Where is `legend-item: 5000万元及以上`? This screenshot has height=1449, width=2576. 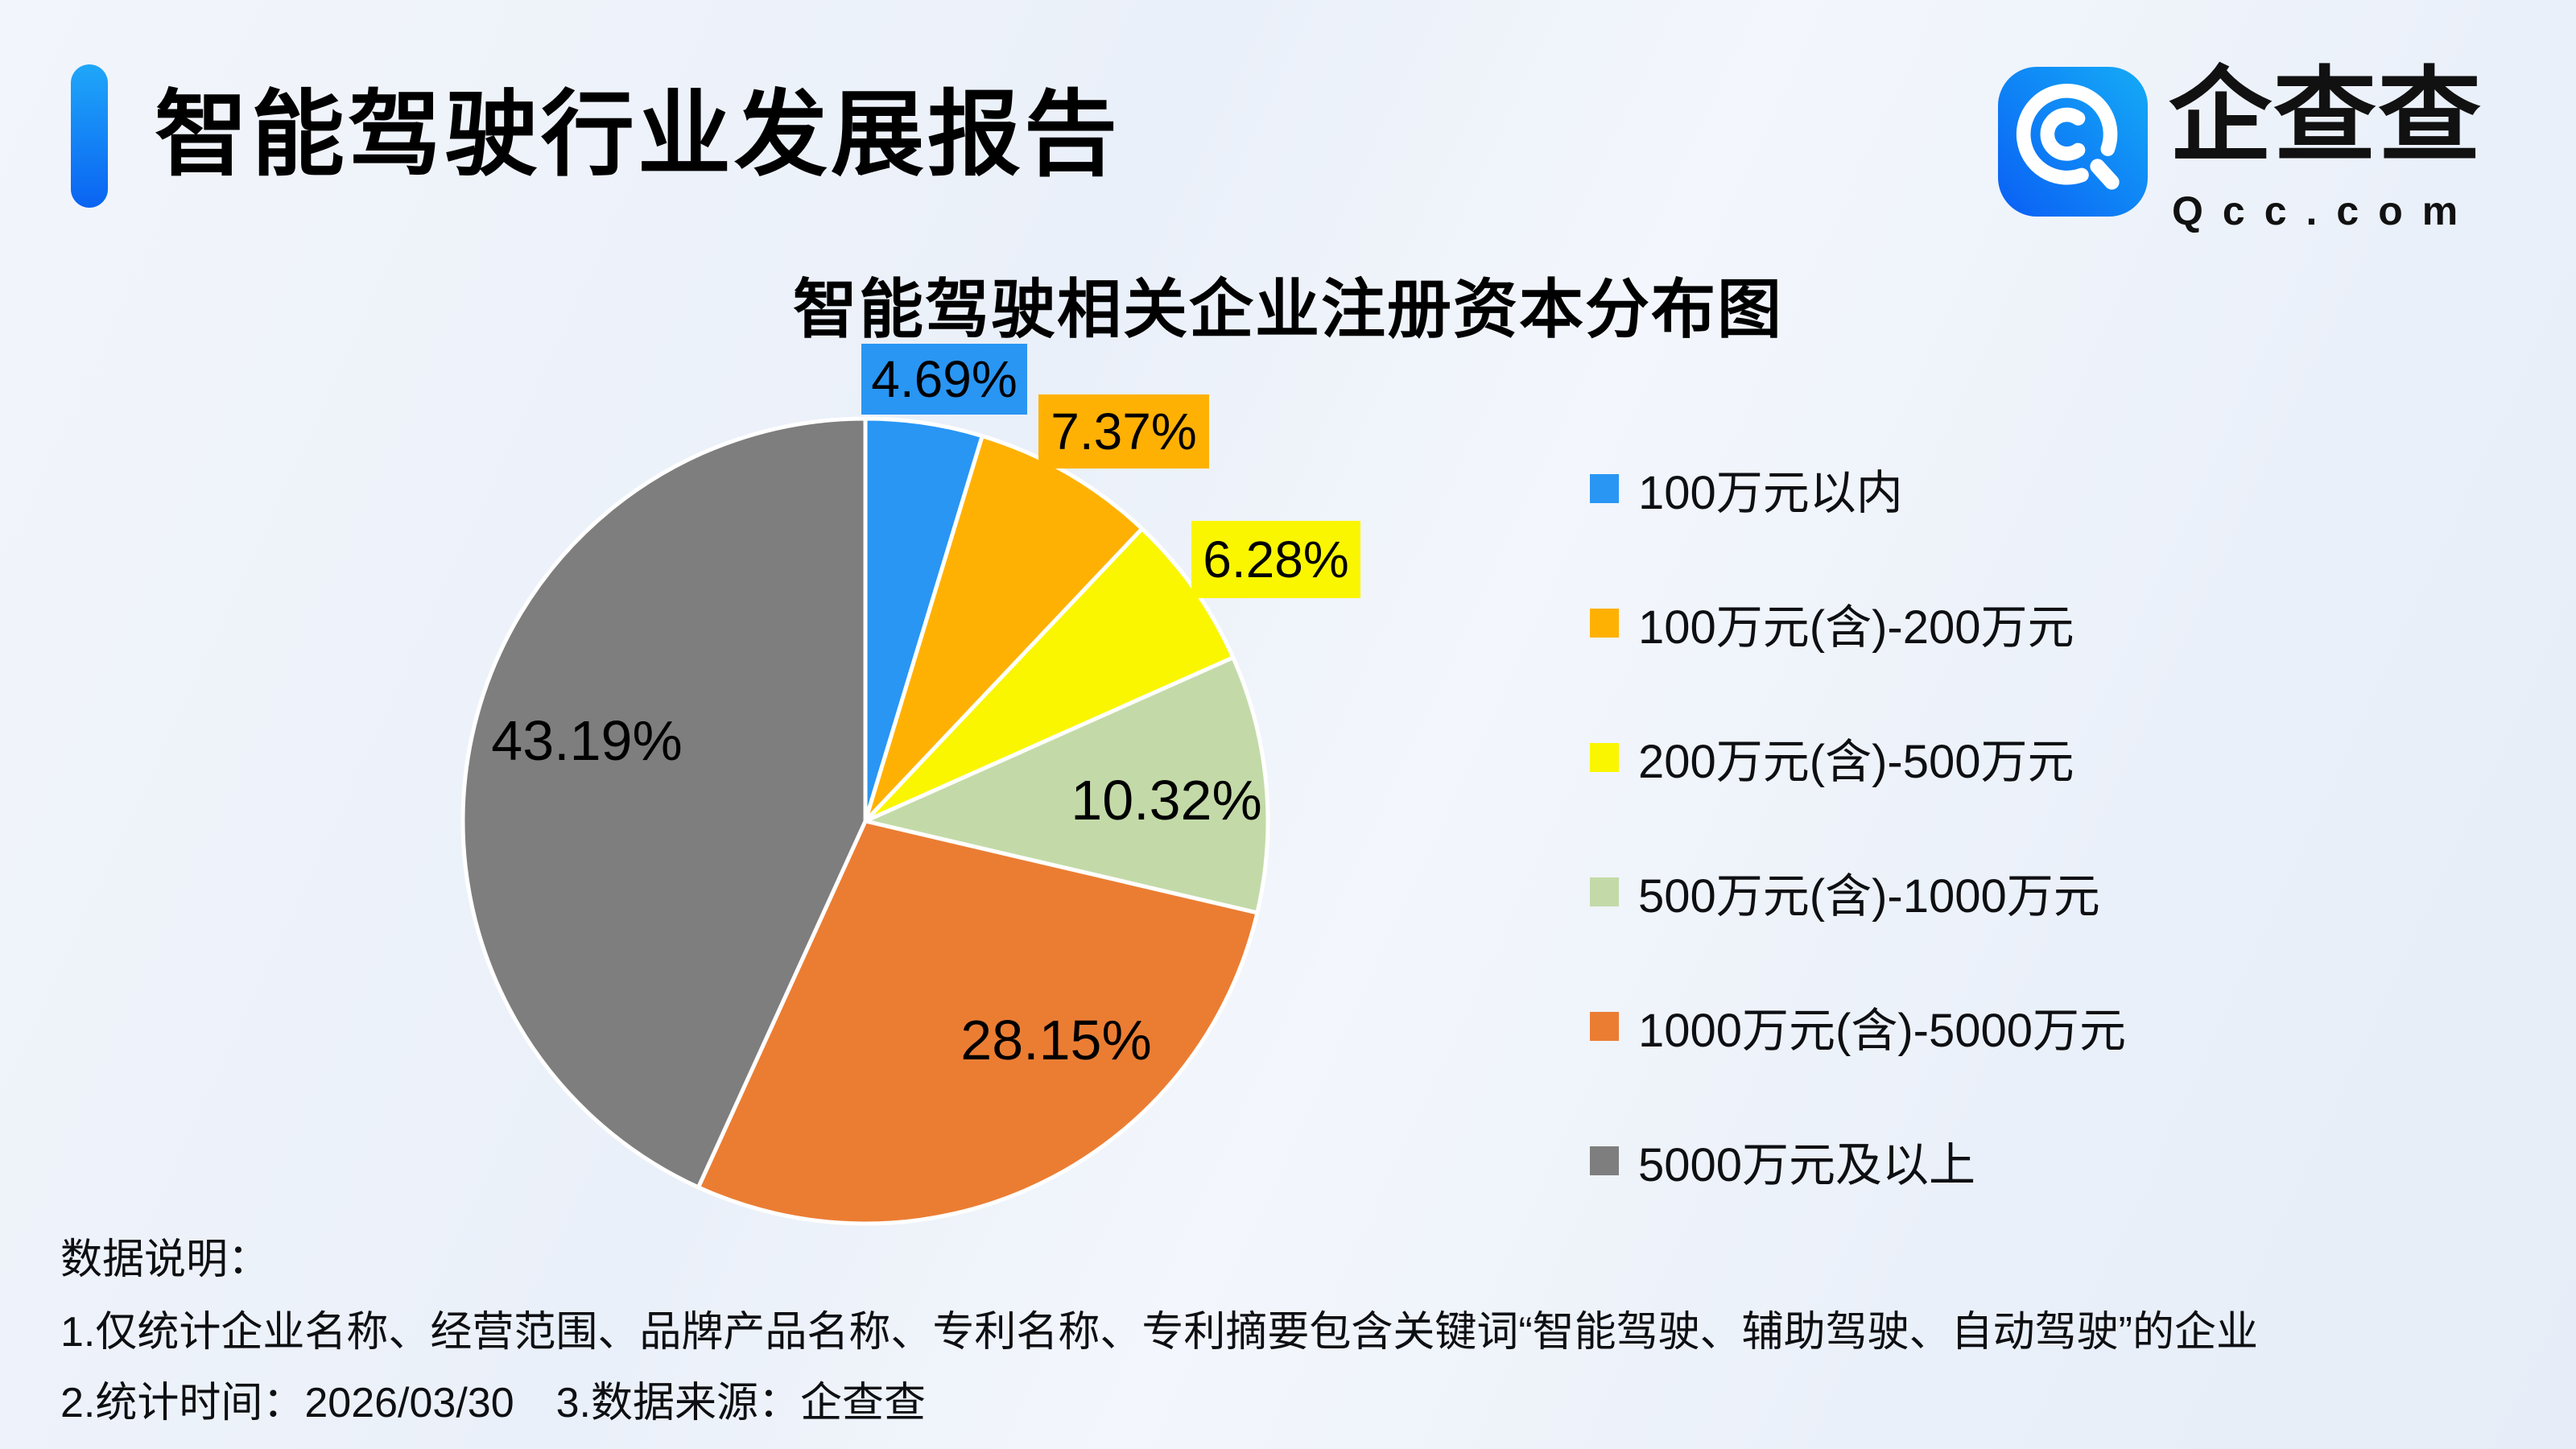 legend-item: 5000万元及以上 is located at coordinates (1858, 1164).